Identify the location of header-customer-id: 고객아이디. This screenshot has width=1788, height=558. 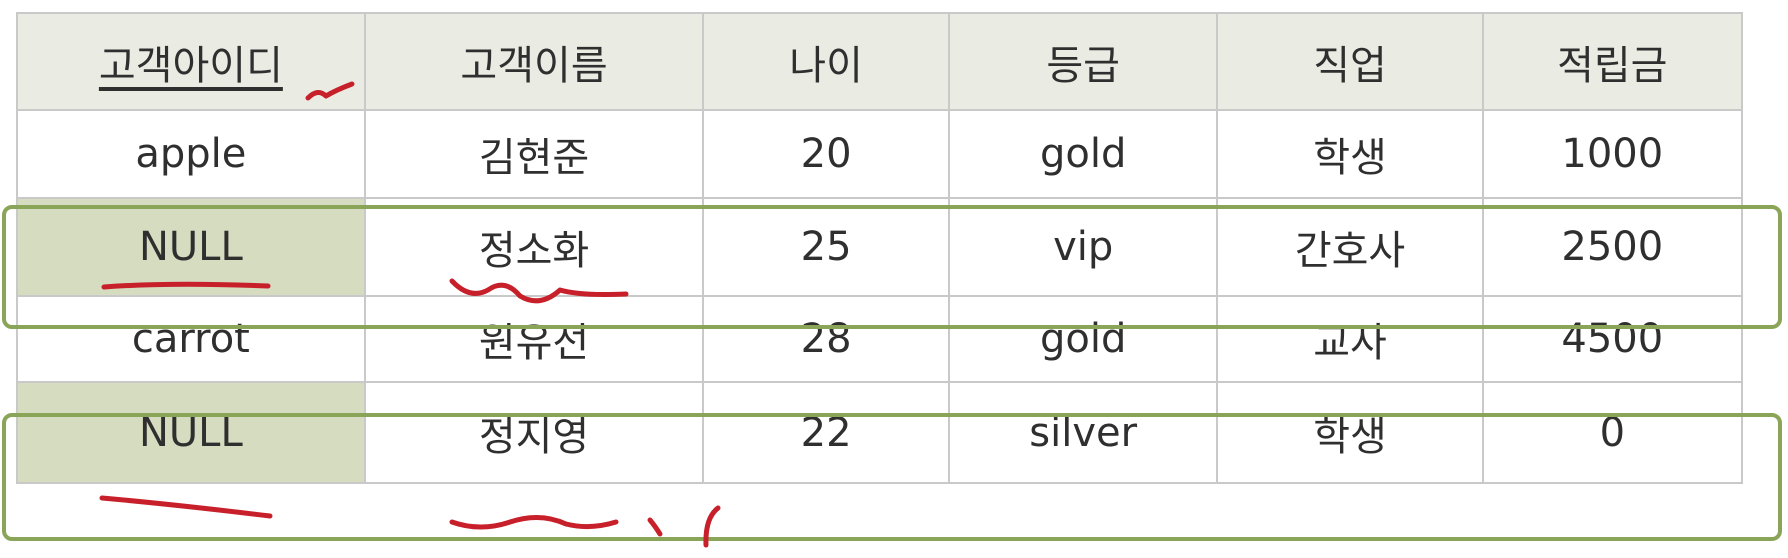
(191, 61).